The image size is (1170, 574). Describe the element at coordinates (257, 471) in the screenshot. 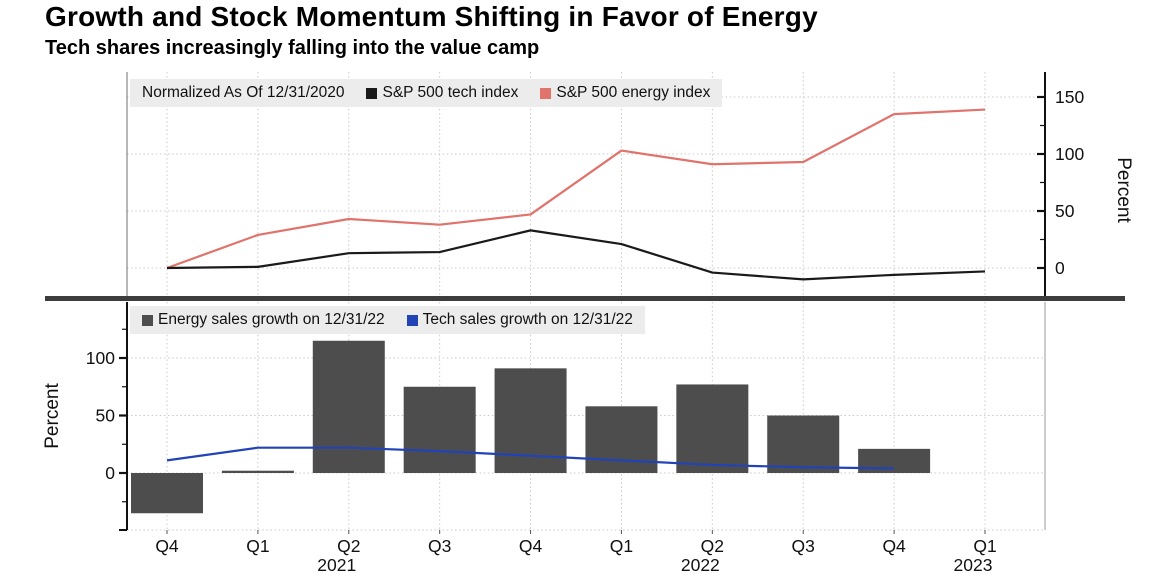

I see `bar-q1-2021` at that location.